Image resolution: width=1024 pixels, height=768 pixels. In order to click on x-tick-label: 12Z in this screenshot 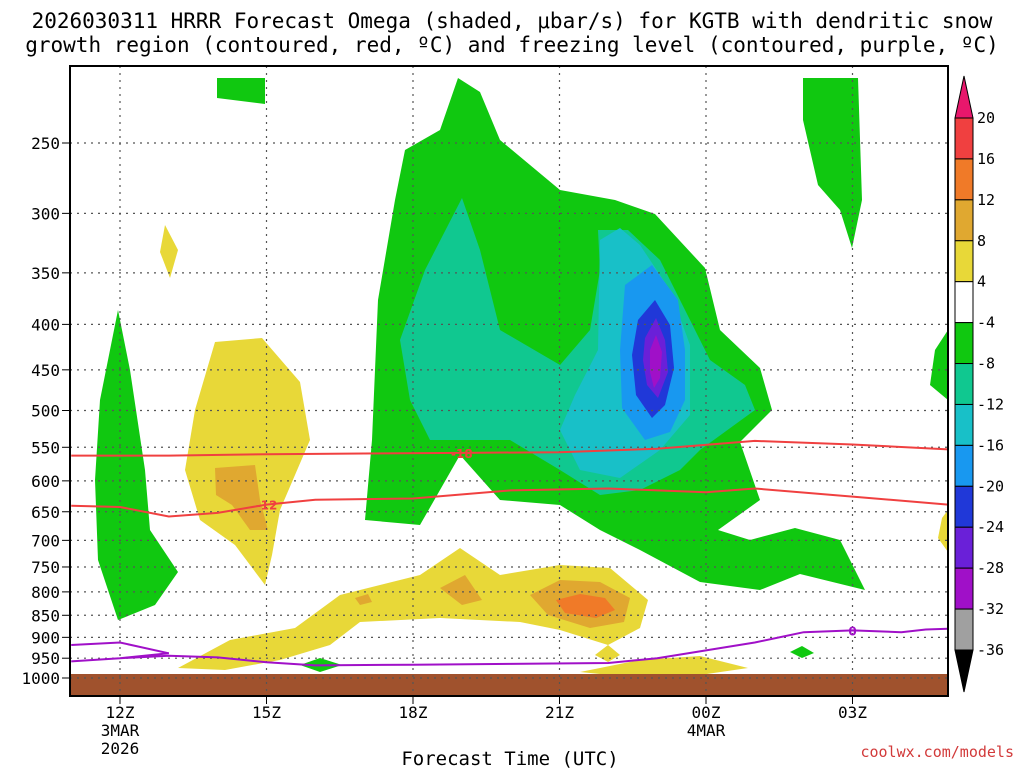, I will do `click(120, 712)`.